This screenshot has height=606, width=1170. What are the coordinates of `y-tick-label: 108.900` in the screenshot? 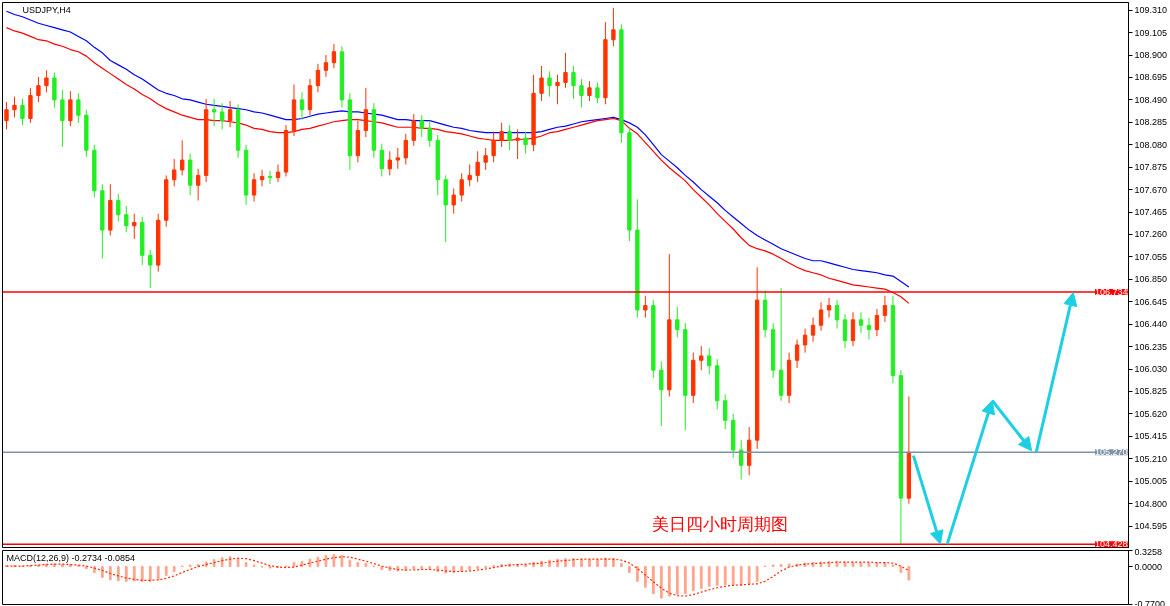 It's located at (1151, 55).